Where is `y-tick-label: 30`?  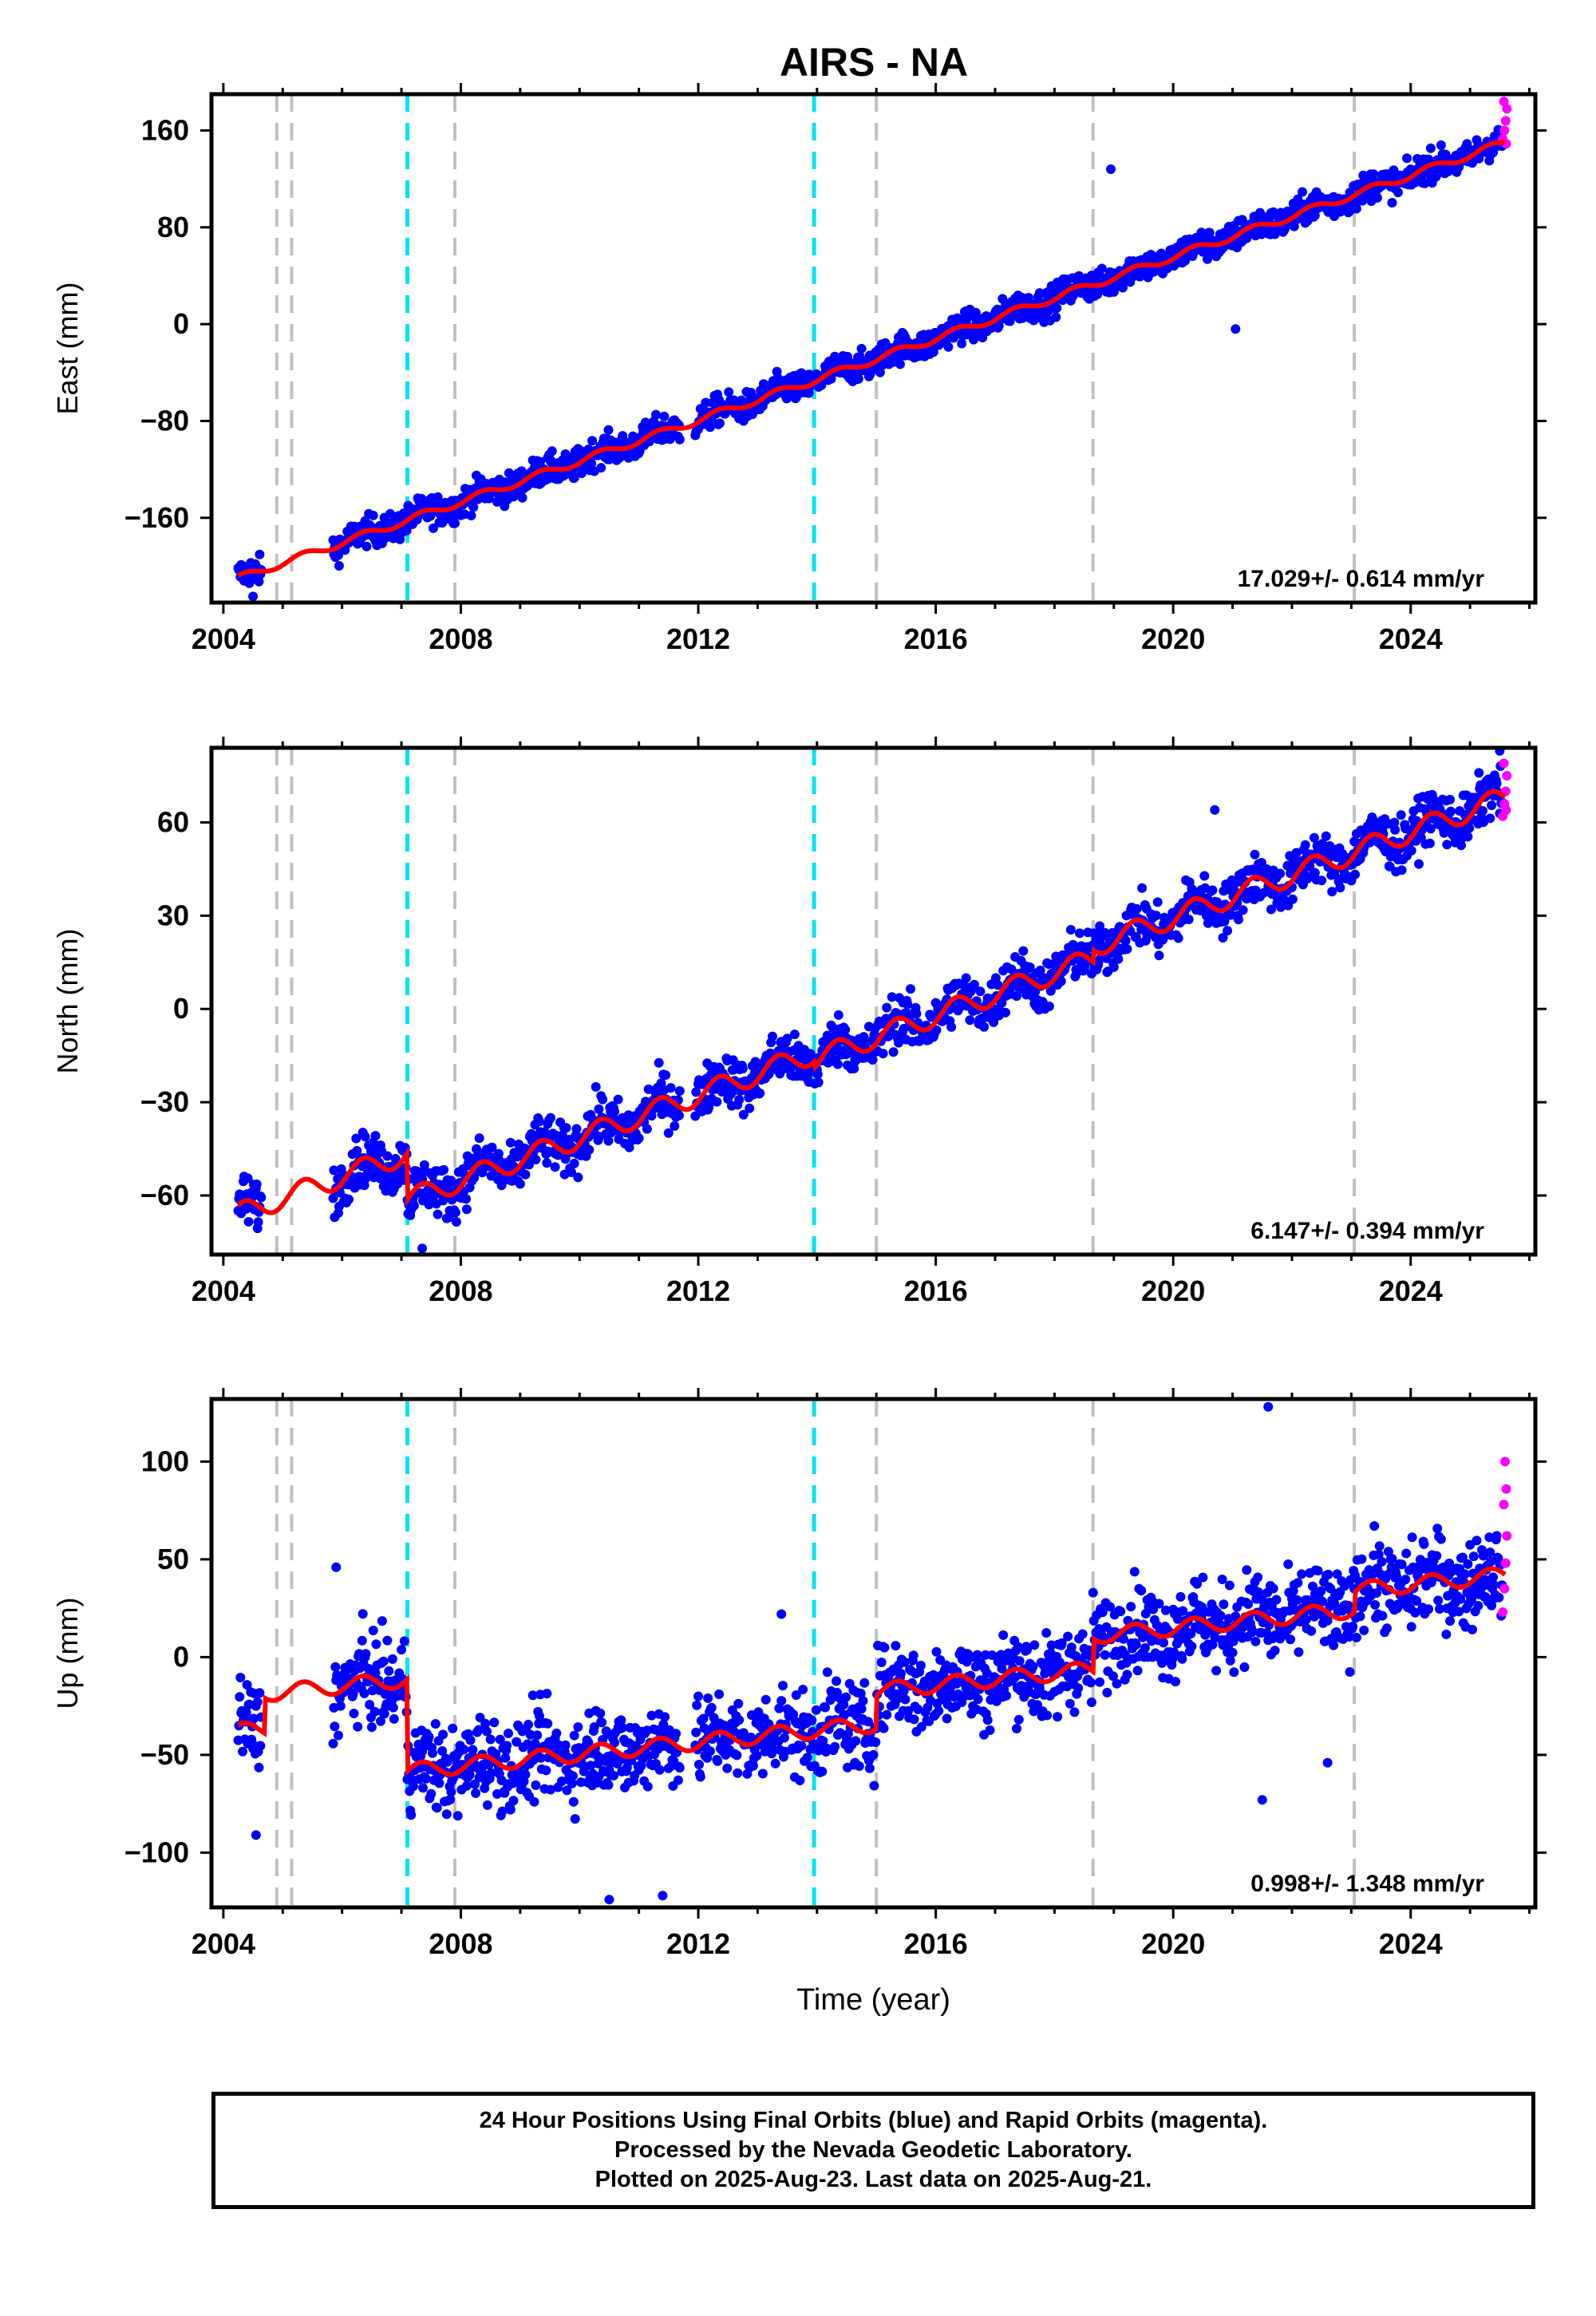 y-tick-label: 30 is located at coordinates (173, 915).